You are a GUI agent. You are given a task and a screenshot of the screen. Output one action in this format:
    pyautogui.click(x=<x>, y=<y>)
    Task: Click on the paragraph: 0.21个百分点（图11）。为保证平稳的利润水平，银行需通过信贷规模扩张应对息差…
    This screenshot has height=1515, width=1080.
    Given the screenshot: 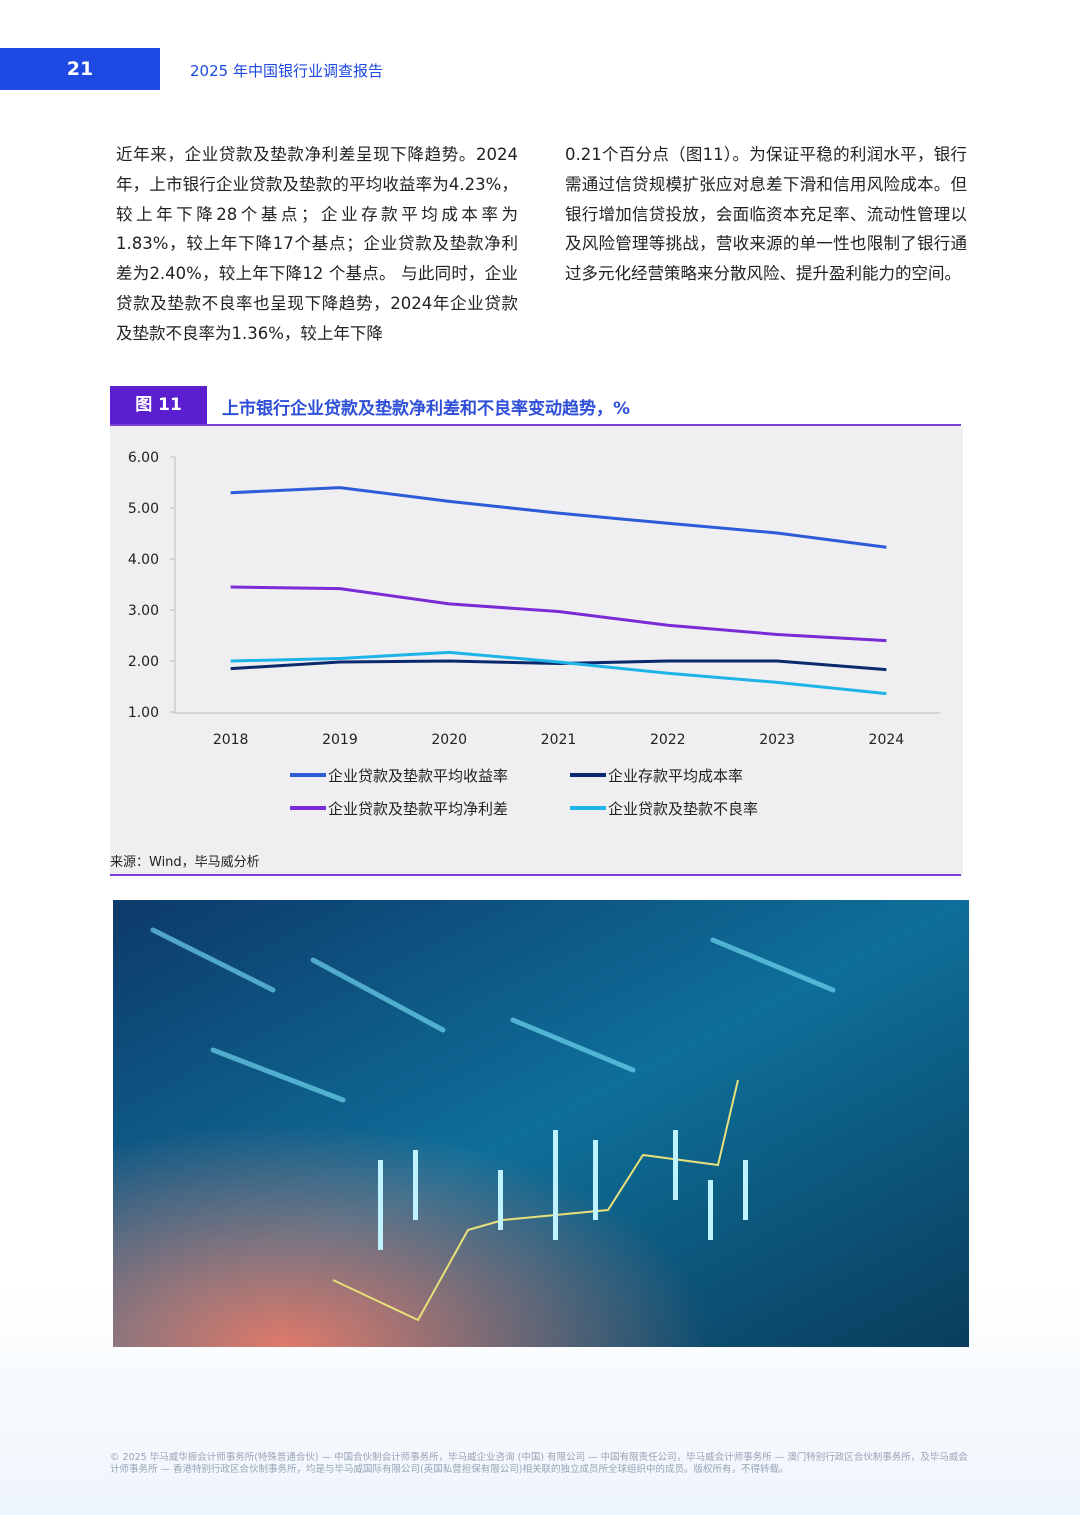 What is the action you would take?
    pyautogui.click(x=766, y=214)
    